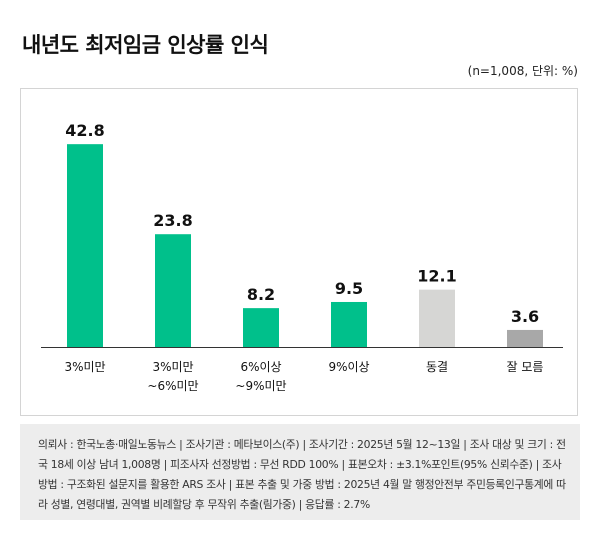 The image size is (600, 541). I want to click on value-label-3: 9.5, so click(349, 288).